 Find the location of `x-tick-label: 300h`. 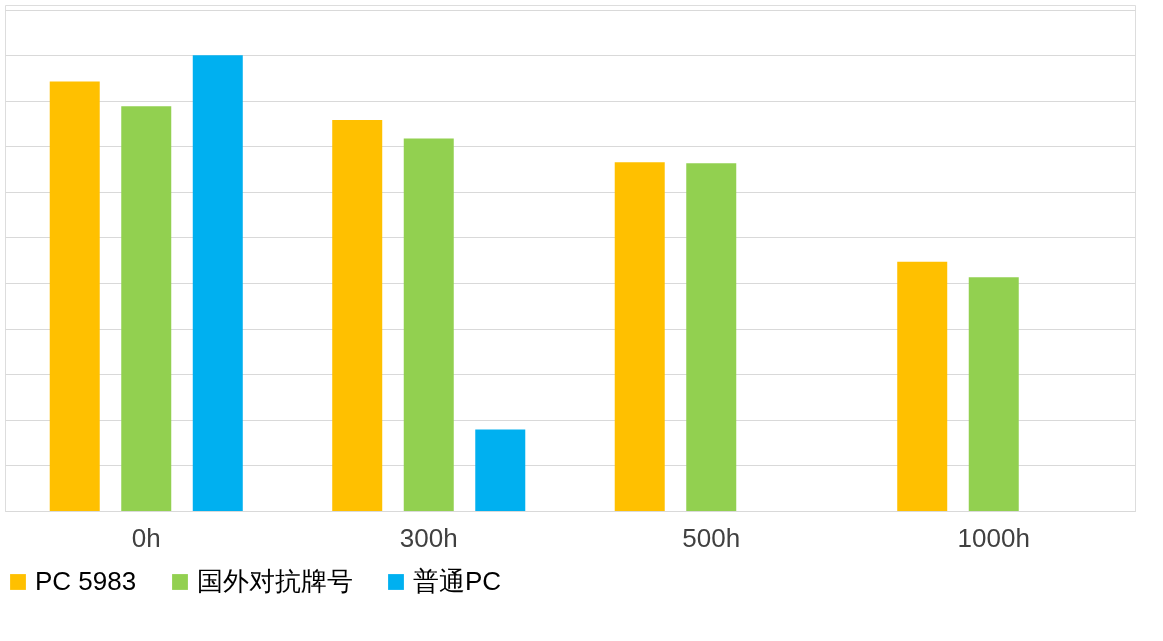

x-tick-label: 300h is located at coordinates (428, 537).